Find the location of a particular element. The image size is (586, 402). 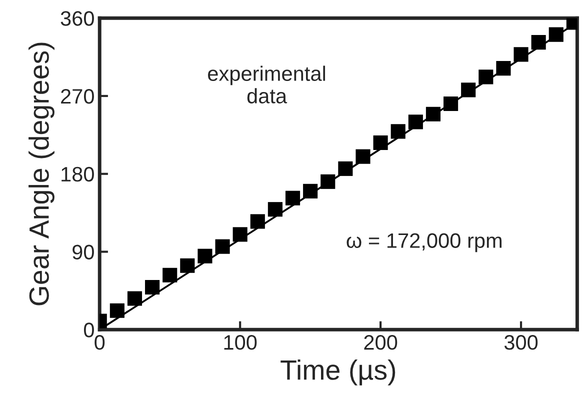

x-tick-label: 200 is located at coordinates (381, 342).